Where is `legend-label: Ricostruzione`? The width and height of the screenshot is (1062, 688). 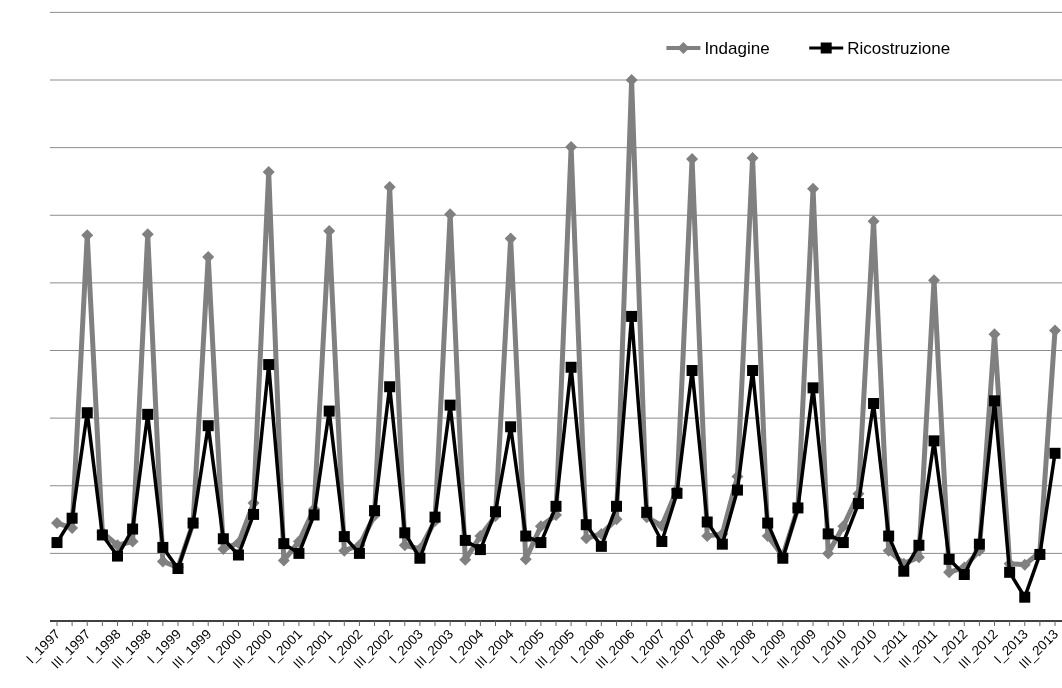 legend-label: Ricostruzione is located at coordinates (899, 48).